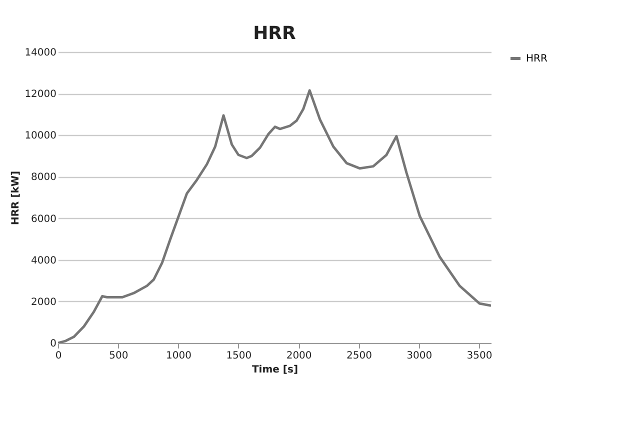  I want to click on x-axis-title: Time [s], so click(275, 370).